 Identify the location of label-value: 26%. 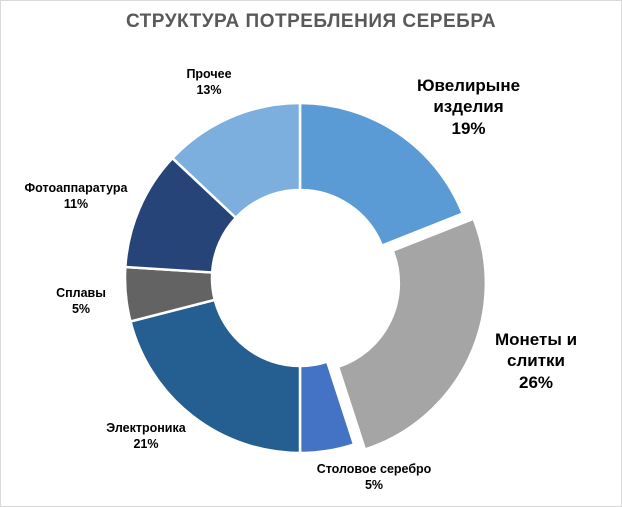
(536, 382).